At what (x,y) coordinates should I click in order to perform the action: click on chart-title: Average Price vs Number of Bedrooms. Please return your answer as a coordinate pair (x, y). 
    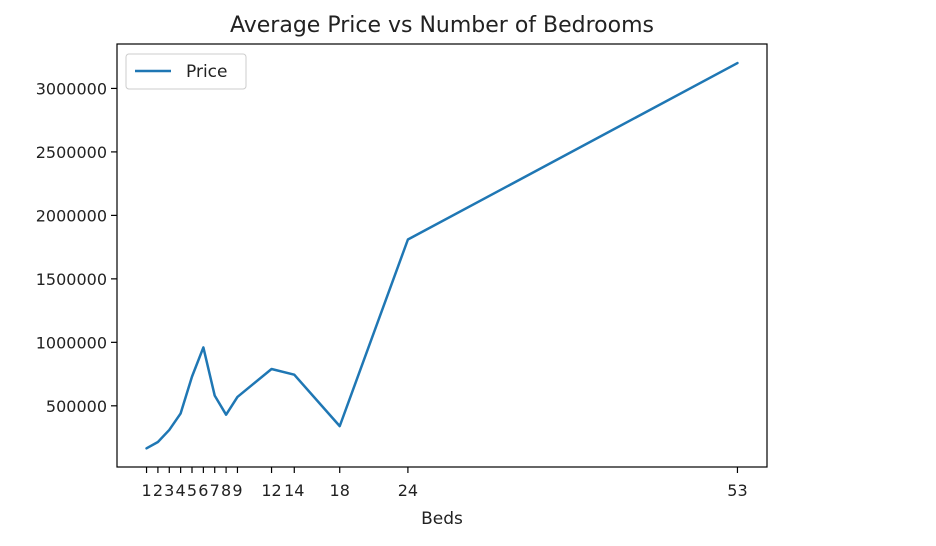
    Looking at the image, I should click on (442, 25).